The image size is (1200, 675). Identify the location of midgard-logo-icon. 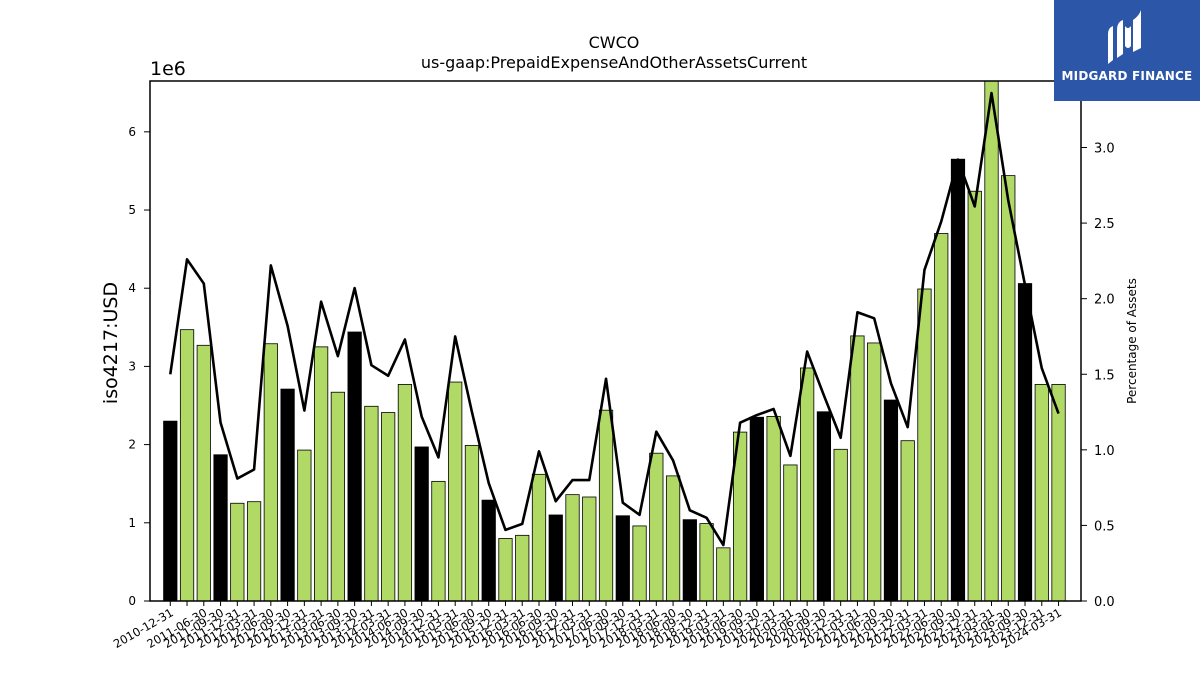
(1124, 37).